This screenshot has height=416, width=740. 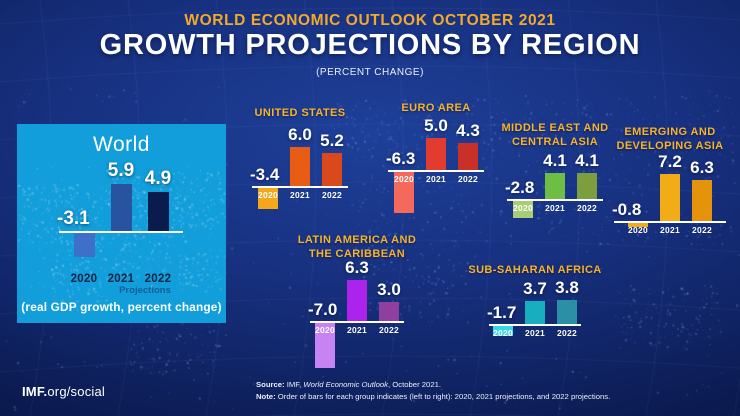 I want to click on value-label: 7.2, so click(x=670, y=161).